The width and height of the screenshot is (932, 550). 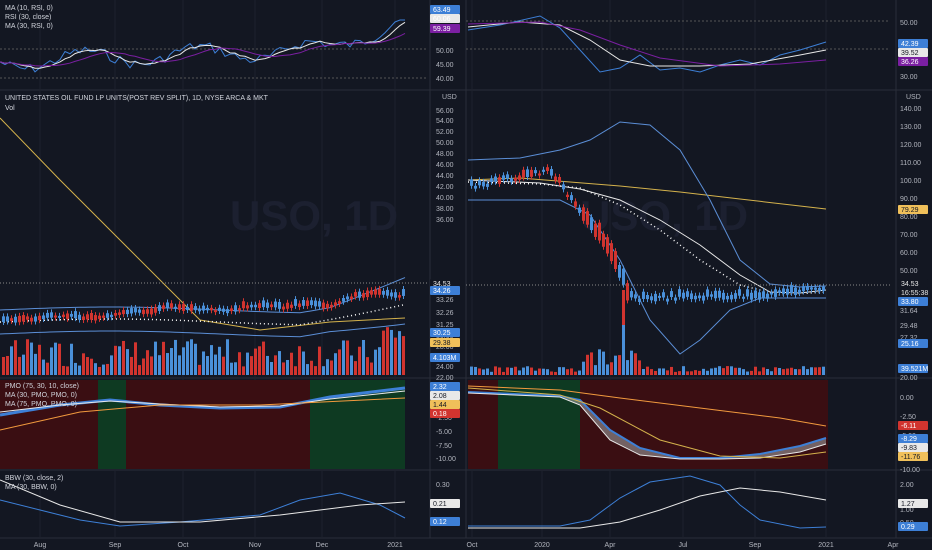 What do you see at coordinates (445, 165) in the screenshot?
I see `price-tick: 46.00` at bounding box center [445, 165].